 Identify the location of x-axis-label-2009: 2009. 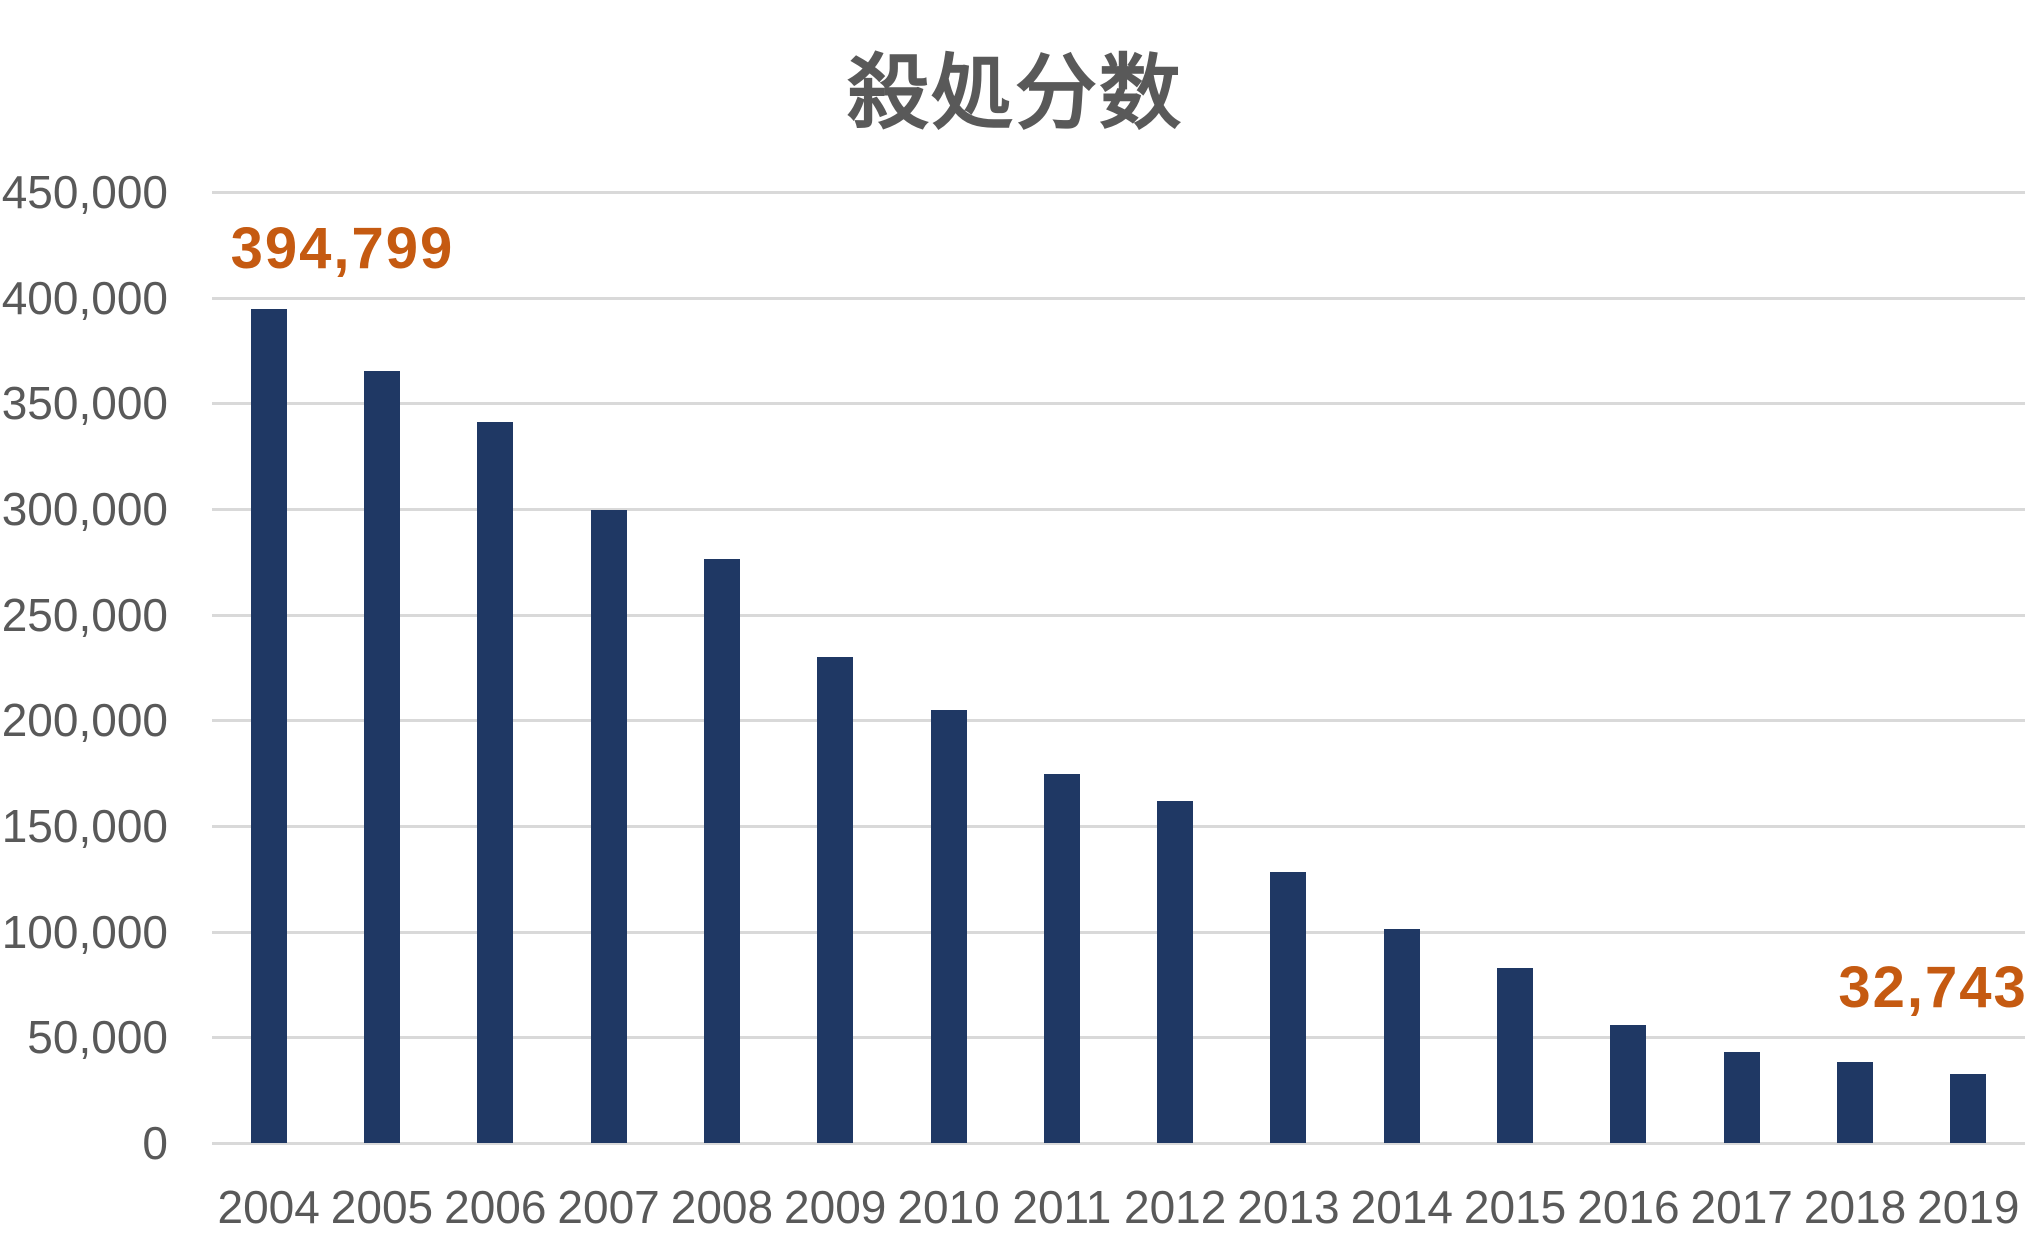
(835, 1207).